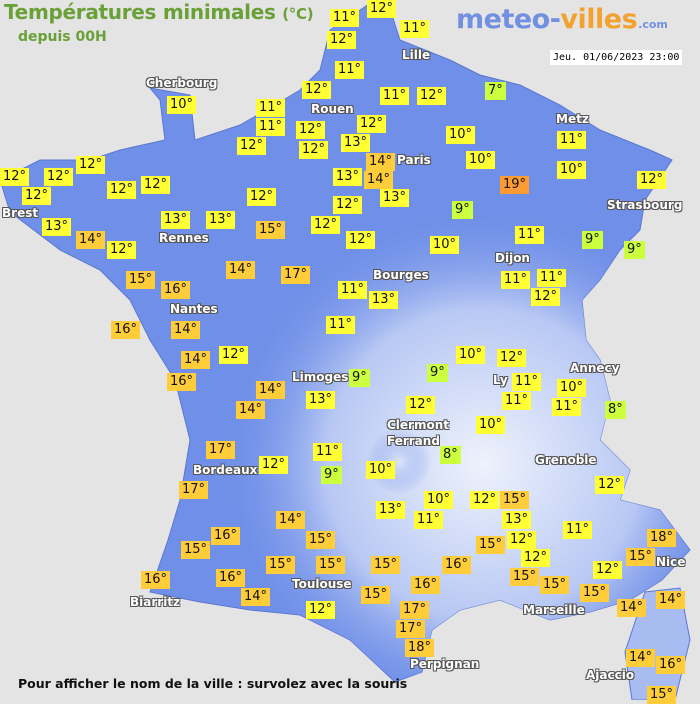  Describe the element at coordinates (562, 19) in the screenshot. I see `meteo-villes-logo: meteo-villes.com` at that location.